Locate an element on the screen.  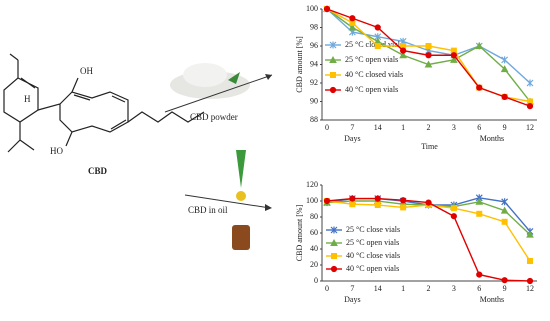
oh-label: OH is located at coordinates (86, 71).